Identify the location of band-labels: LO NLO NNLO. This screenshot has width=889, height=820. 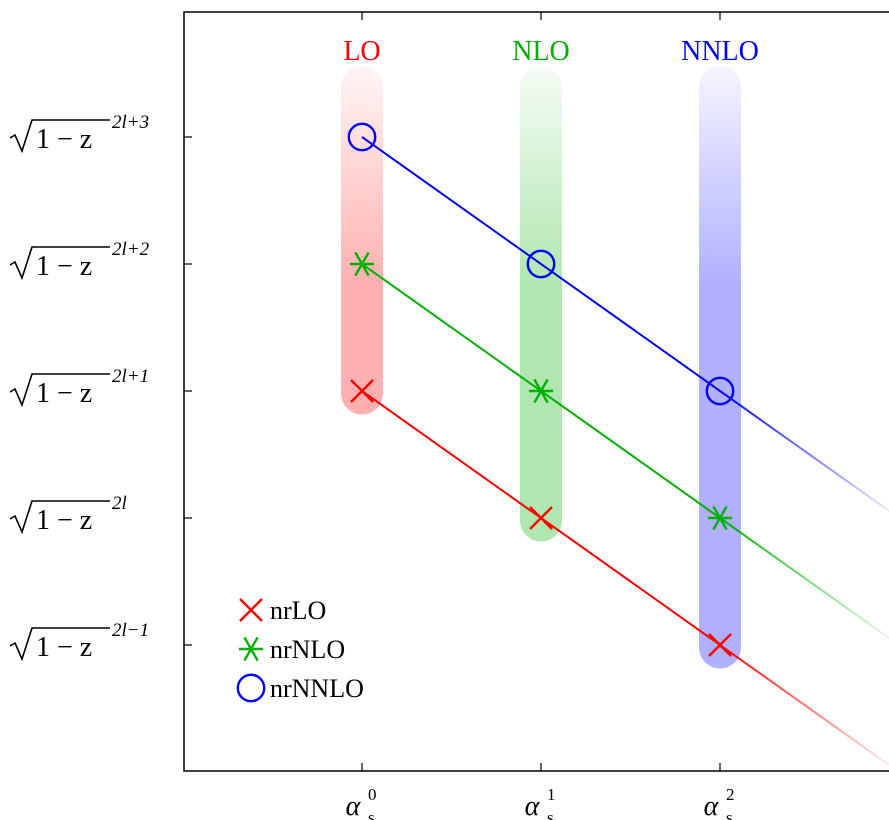
(551, 51).